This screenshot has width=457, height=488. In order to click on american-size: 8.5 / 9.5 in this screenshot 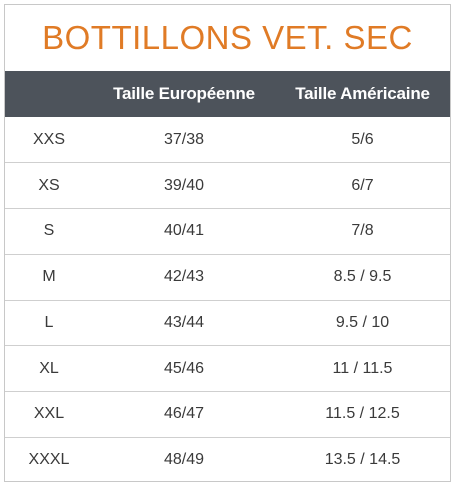, I will do `click(362, 277)`.